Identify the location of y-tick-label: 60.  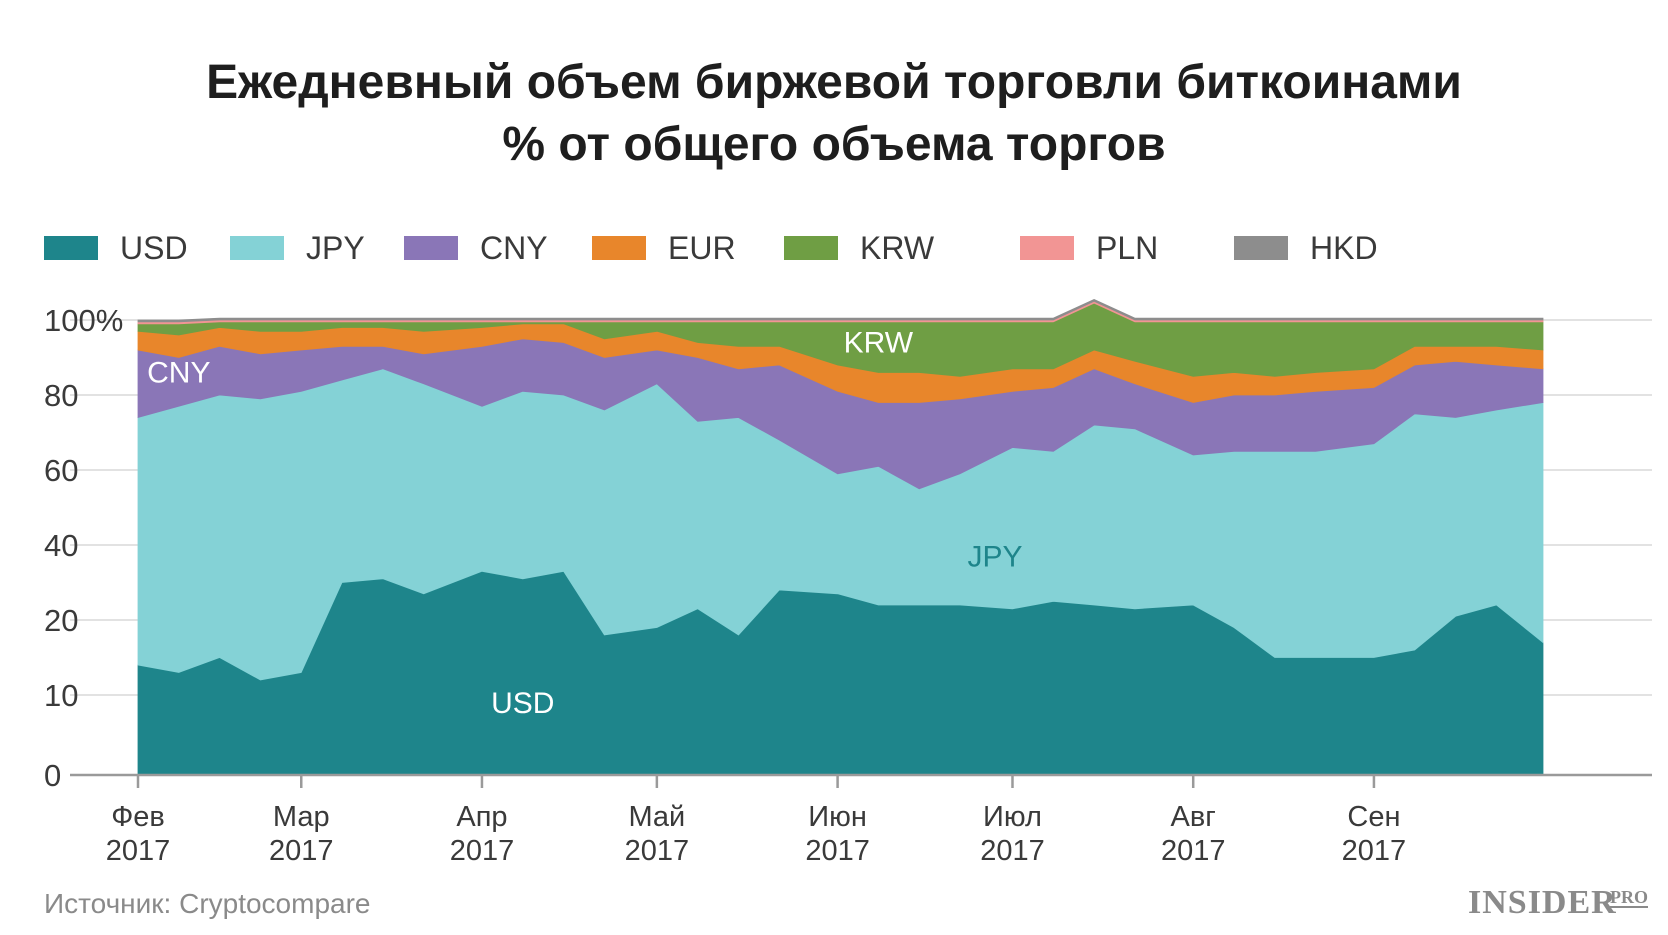
(61, 470).